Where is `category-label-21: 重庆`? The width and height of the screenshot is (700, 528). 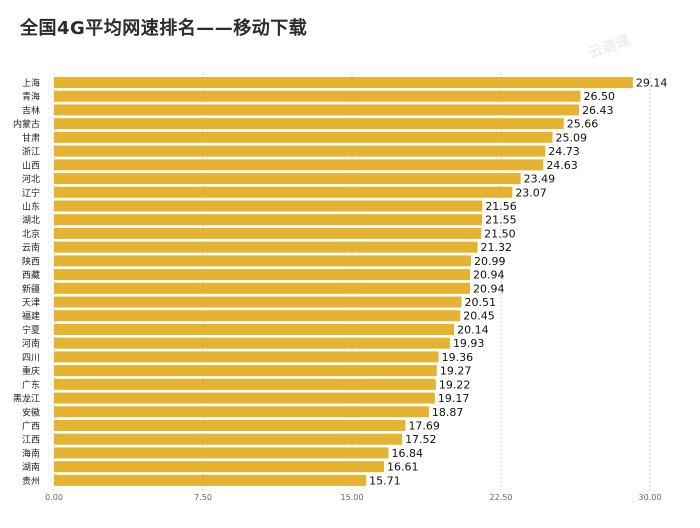
category-label-21: 重庆 is located at coordinates (31, 371).